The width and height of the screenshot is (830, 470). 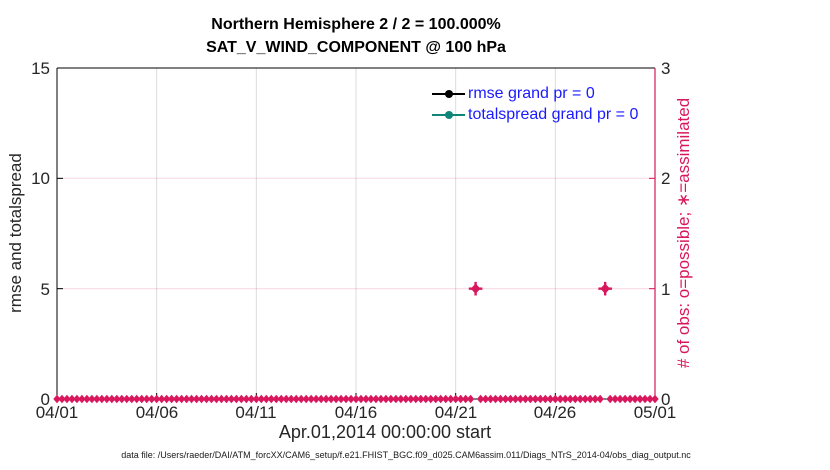 What do you see at coordinates (45, 399) in the screenshot?
I see `y-left-tick-label: 0` at bounding box center [45, 399].